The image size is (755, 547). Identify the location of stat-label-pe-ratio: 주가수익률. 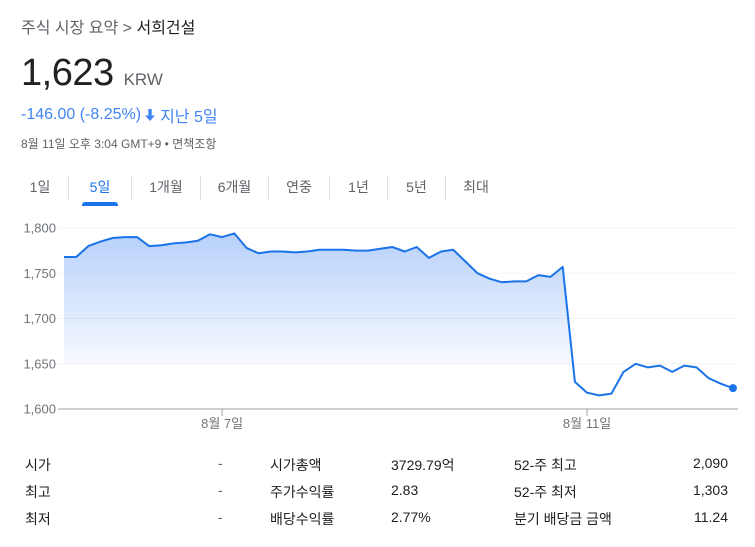
(302, 492).